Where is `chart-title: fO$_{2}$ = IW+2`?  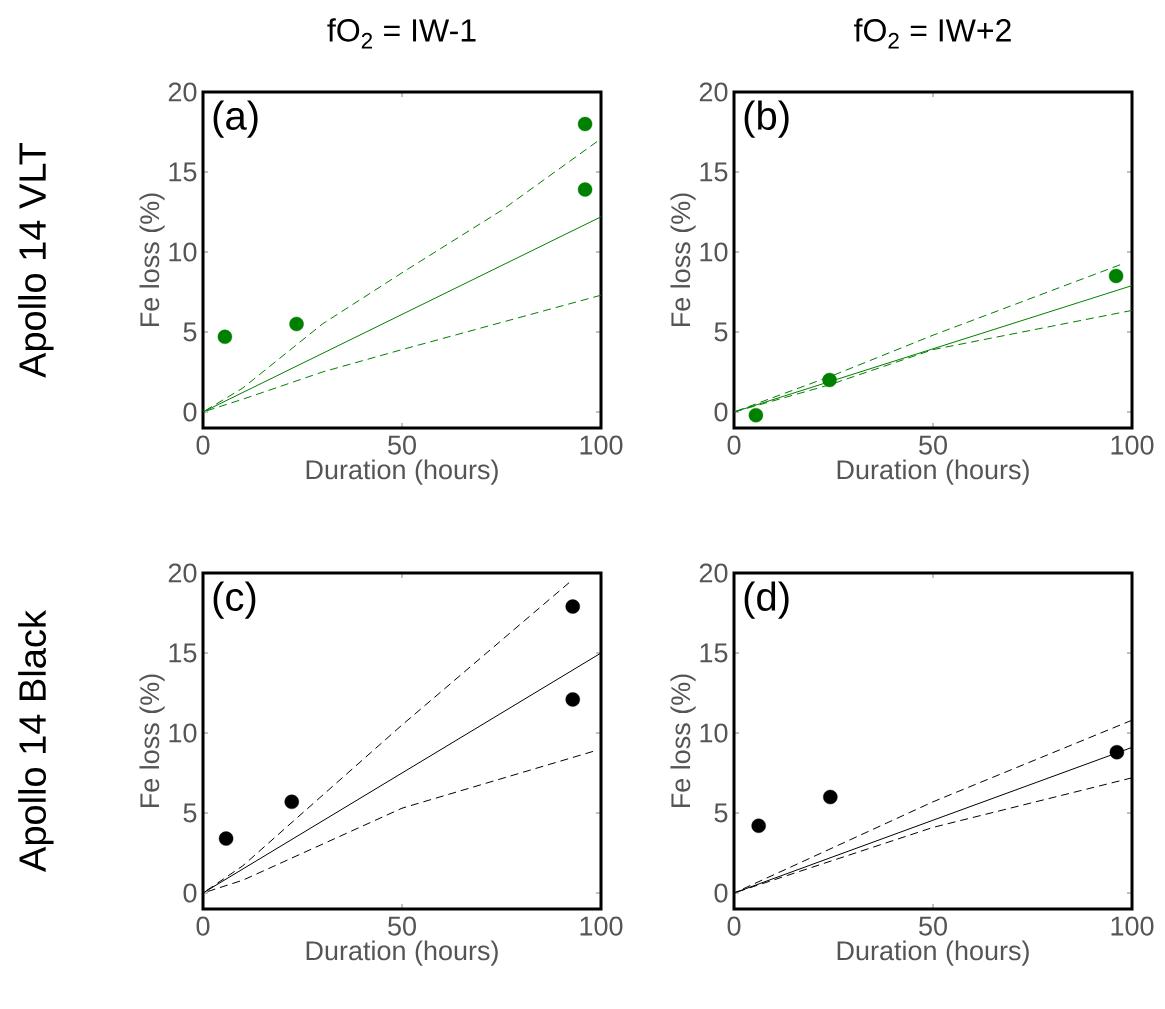
chart-title: fO$_{2}$ = IW+2 is located at coordinates (932, 33).